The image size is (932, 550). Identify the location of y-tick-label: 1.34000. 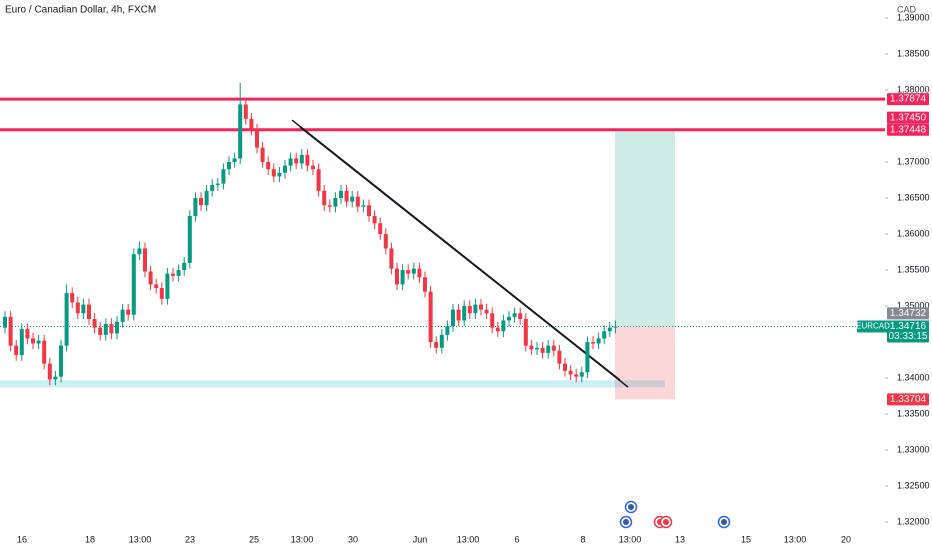
(913, 377).